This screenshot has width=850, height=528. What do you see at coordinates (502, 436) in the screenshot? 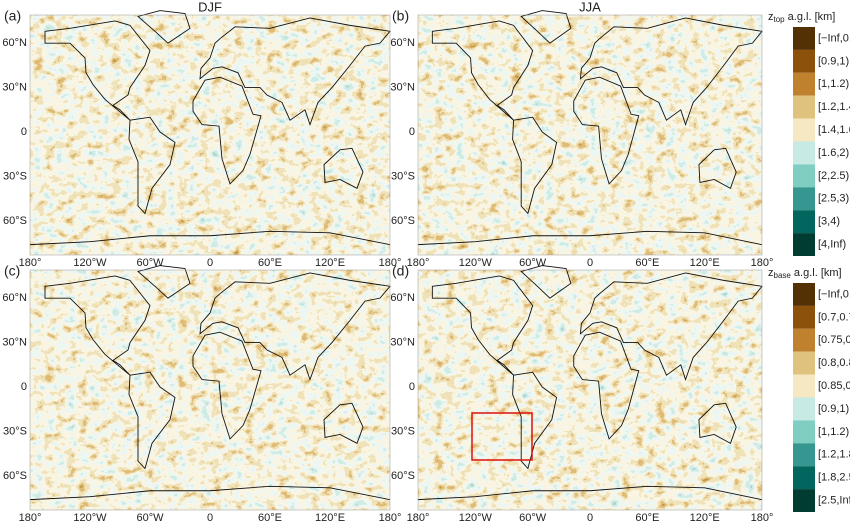
I see `region-box` at bounding box center [502, 436].